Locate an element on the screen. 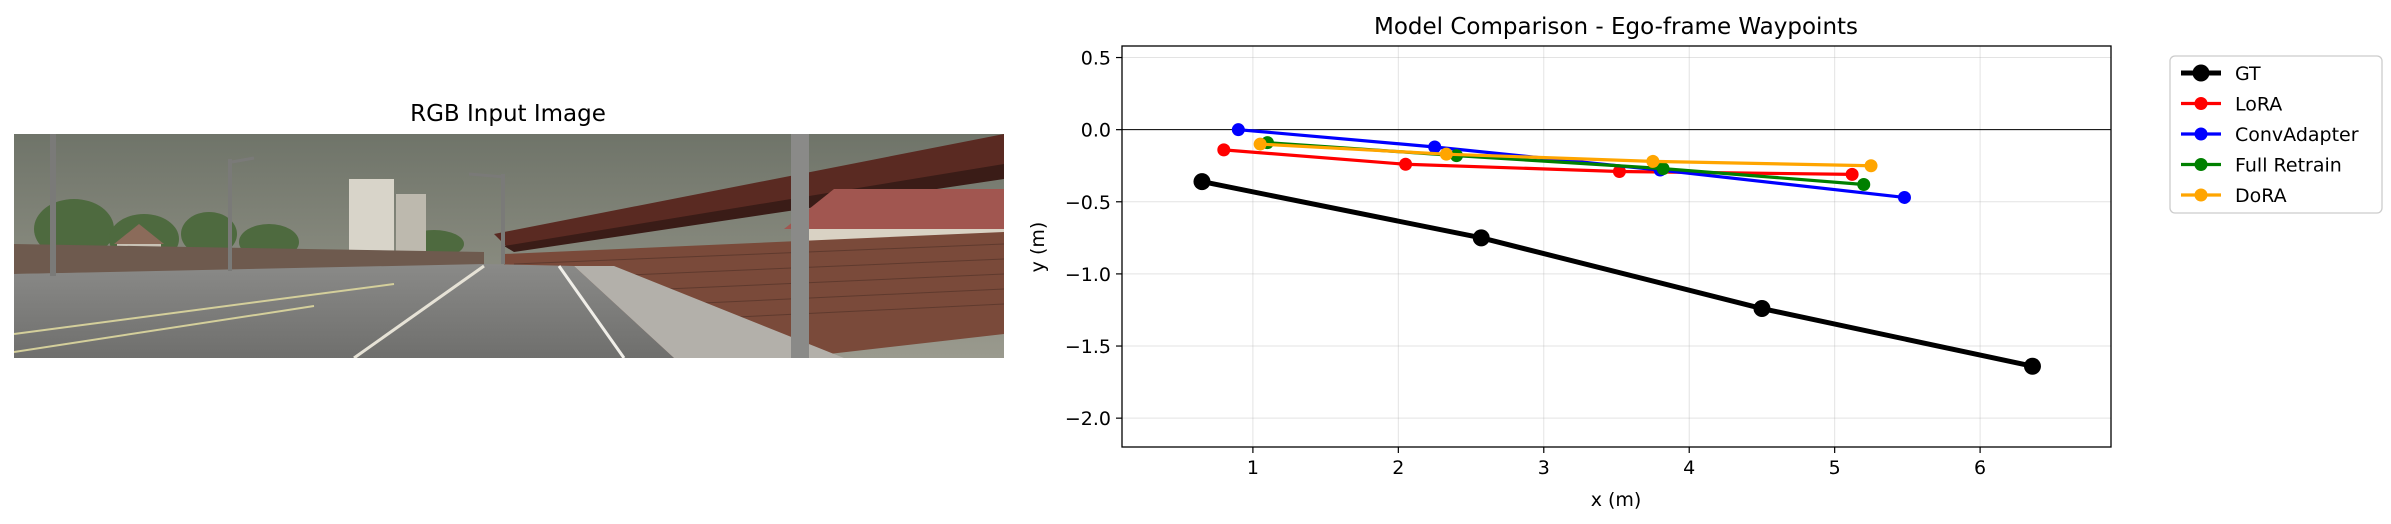 The height and width of the screenshot is (524, 2391). x-tick-label: 5 is located at coordinates (1835, 468).